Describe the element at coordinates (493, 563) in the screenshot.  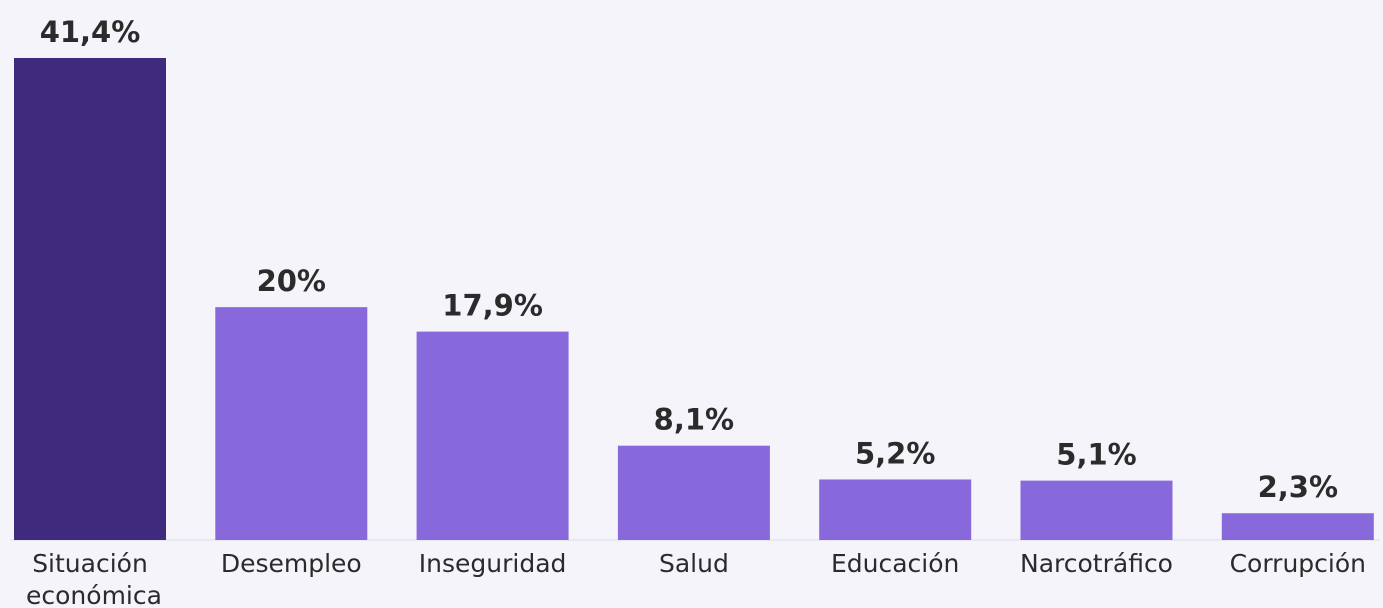
I see `x-tick-label: Inseguridad` at that location.